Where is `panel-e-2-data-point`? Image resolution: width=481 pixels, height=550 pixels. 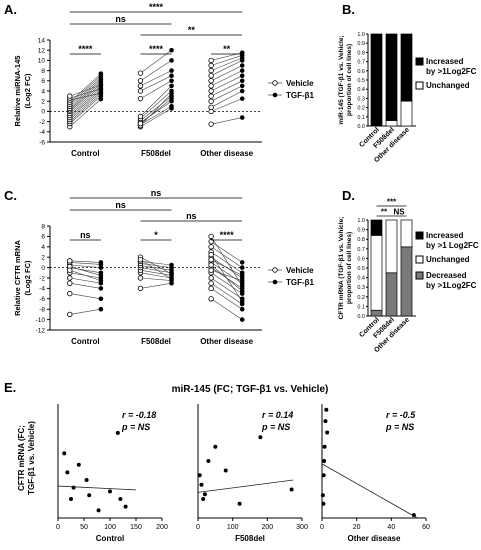
panel-e-2-data-point is located at coordinates (239, 503).